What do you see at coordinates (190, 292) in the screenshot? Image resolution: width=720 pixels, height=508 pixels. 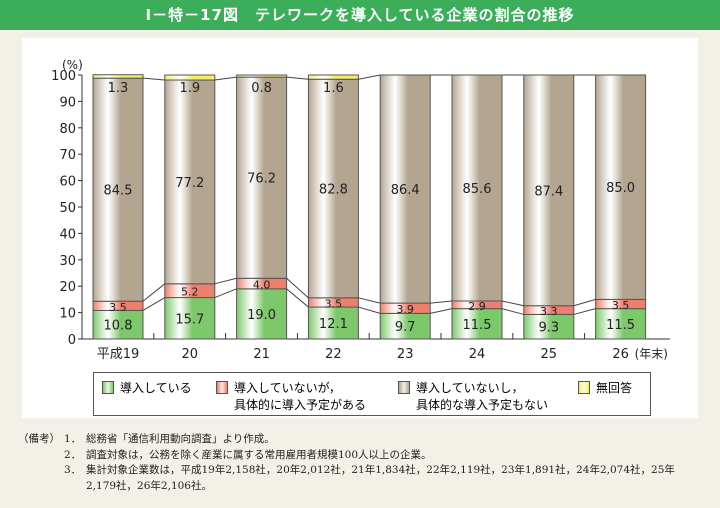 I see `data-label: 5.2` at bounding box center [190, 292].